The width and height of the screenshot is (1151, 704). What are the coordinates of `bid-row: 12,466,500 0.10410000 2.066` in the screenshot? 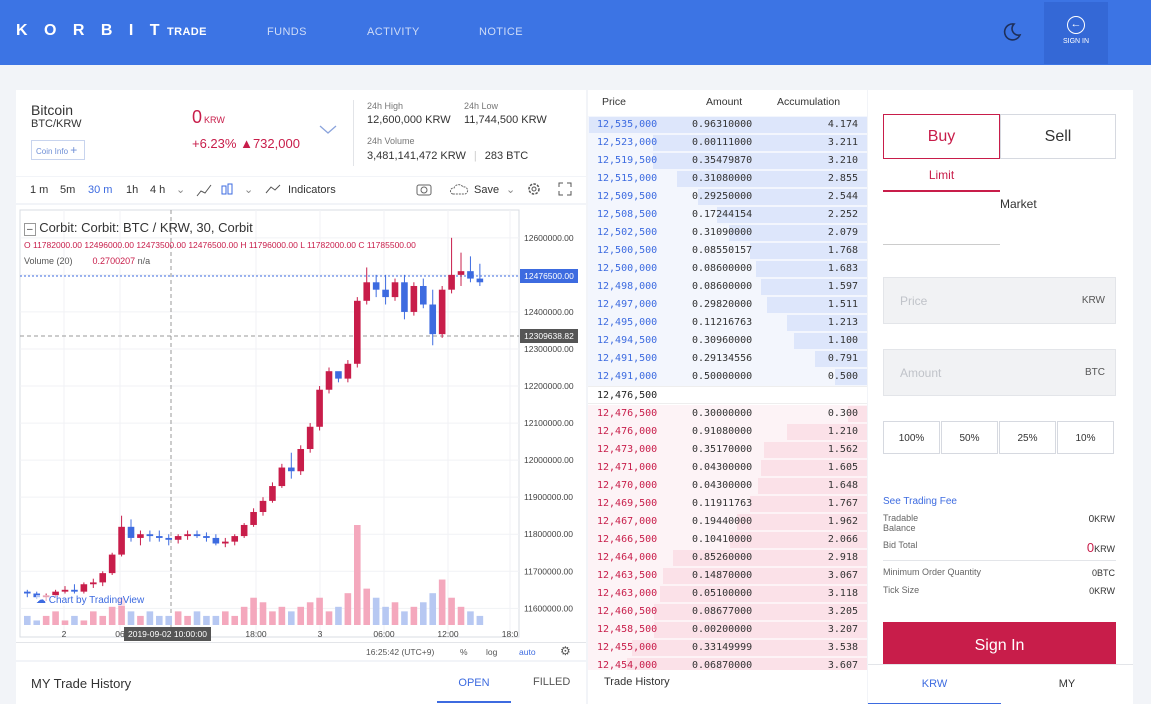 It's located at (727, 540).